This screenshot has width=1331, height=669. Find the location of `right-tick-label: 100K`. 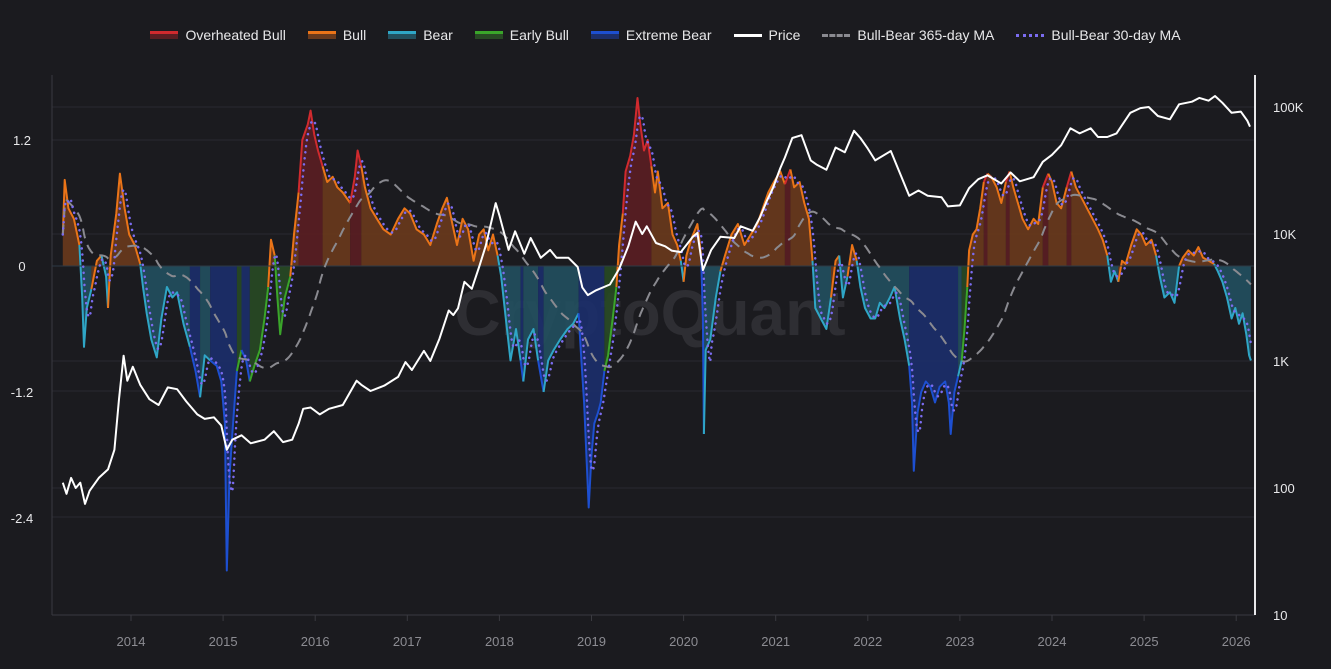

right-tick-label: 100K is located at coordinates (1288, 107).